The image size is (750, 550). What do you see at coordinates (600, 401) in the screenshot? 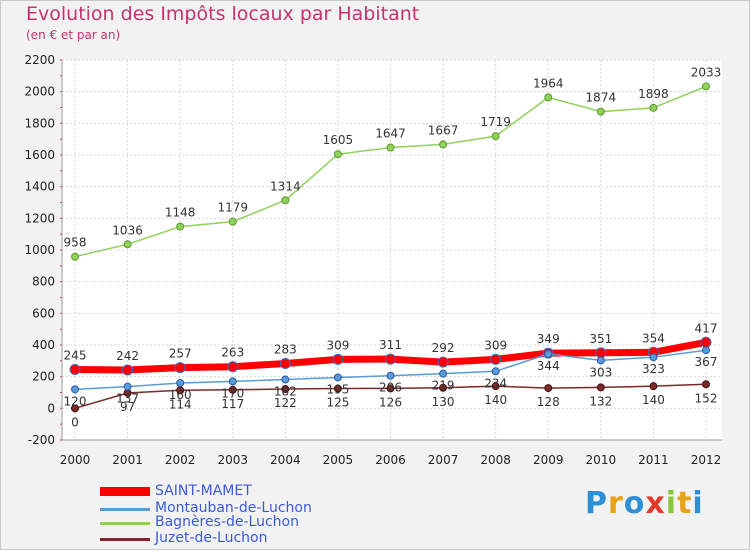
I see `data-label: 132` at bounding box center [600, 401].